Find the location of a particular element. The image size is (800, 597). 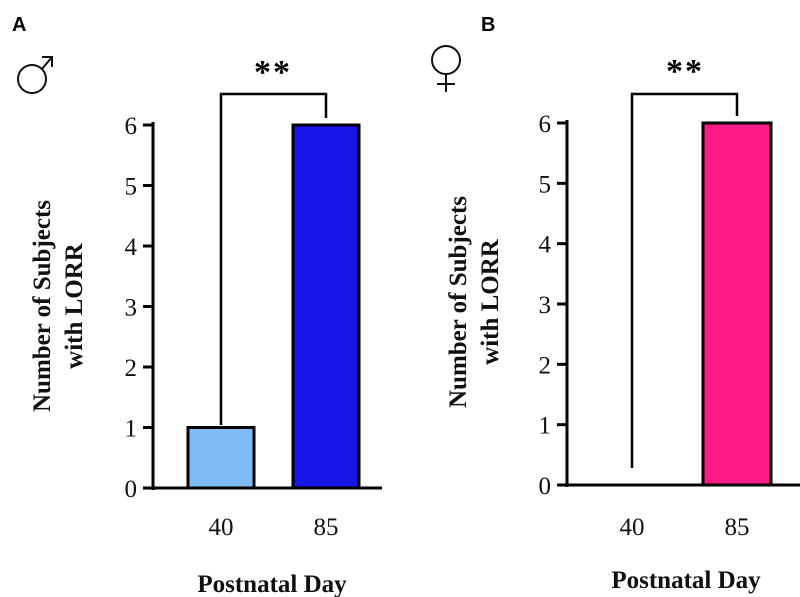

y-ticks-a: 0 1 2 3 4 5 6 is located at coordinates (139, 308).